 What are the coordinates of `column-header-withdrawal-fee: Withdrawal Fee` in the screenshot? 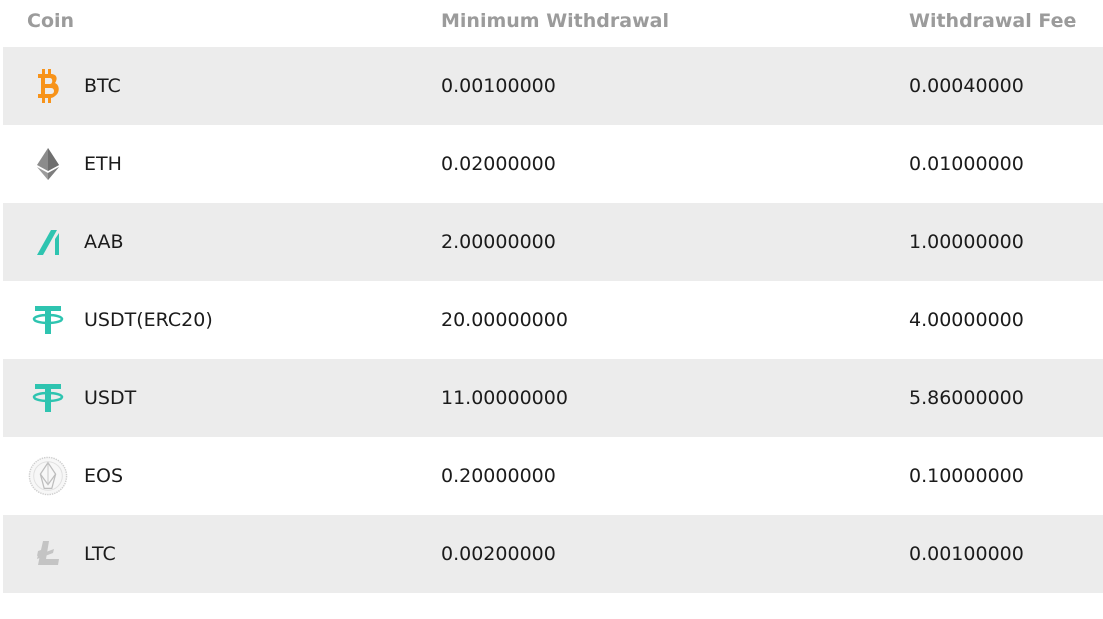 It's located at (993, 21).